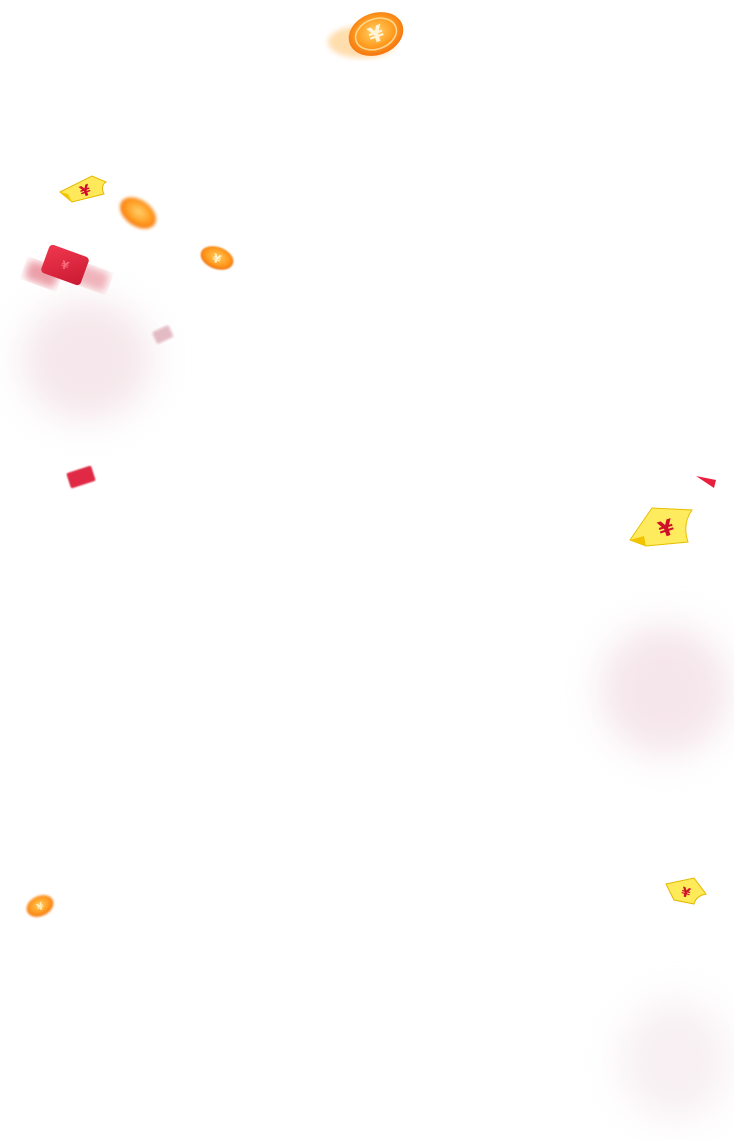  Describe the element at coordinates (675, 1060) in the screenshot. I see `haze-blob-bottom-right` at that location.